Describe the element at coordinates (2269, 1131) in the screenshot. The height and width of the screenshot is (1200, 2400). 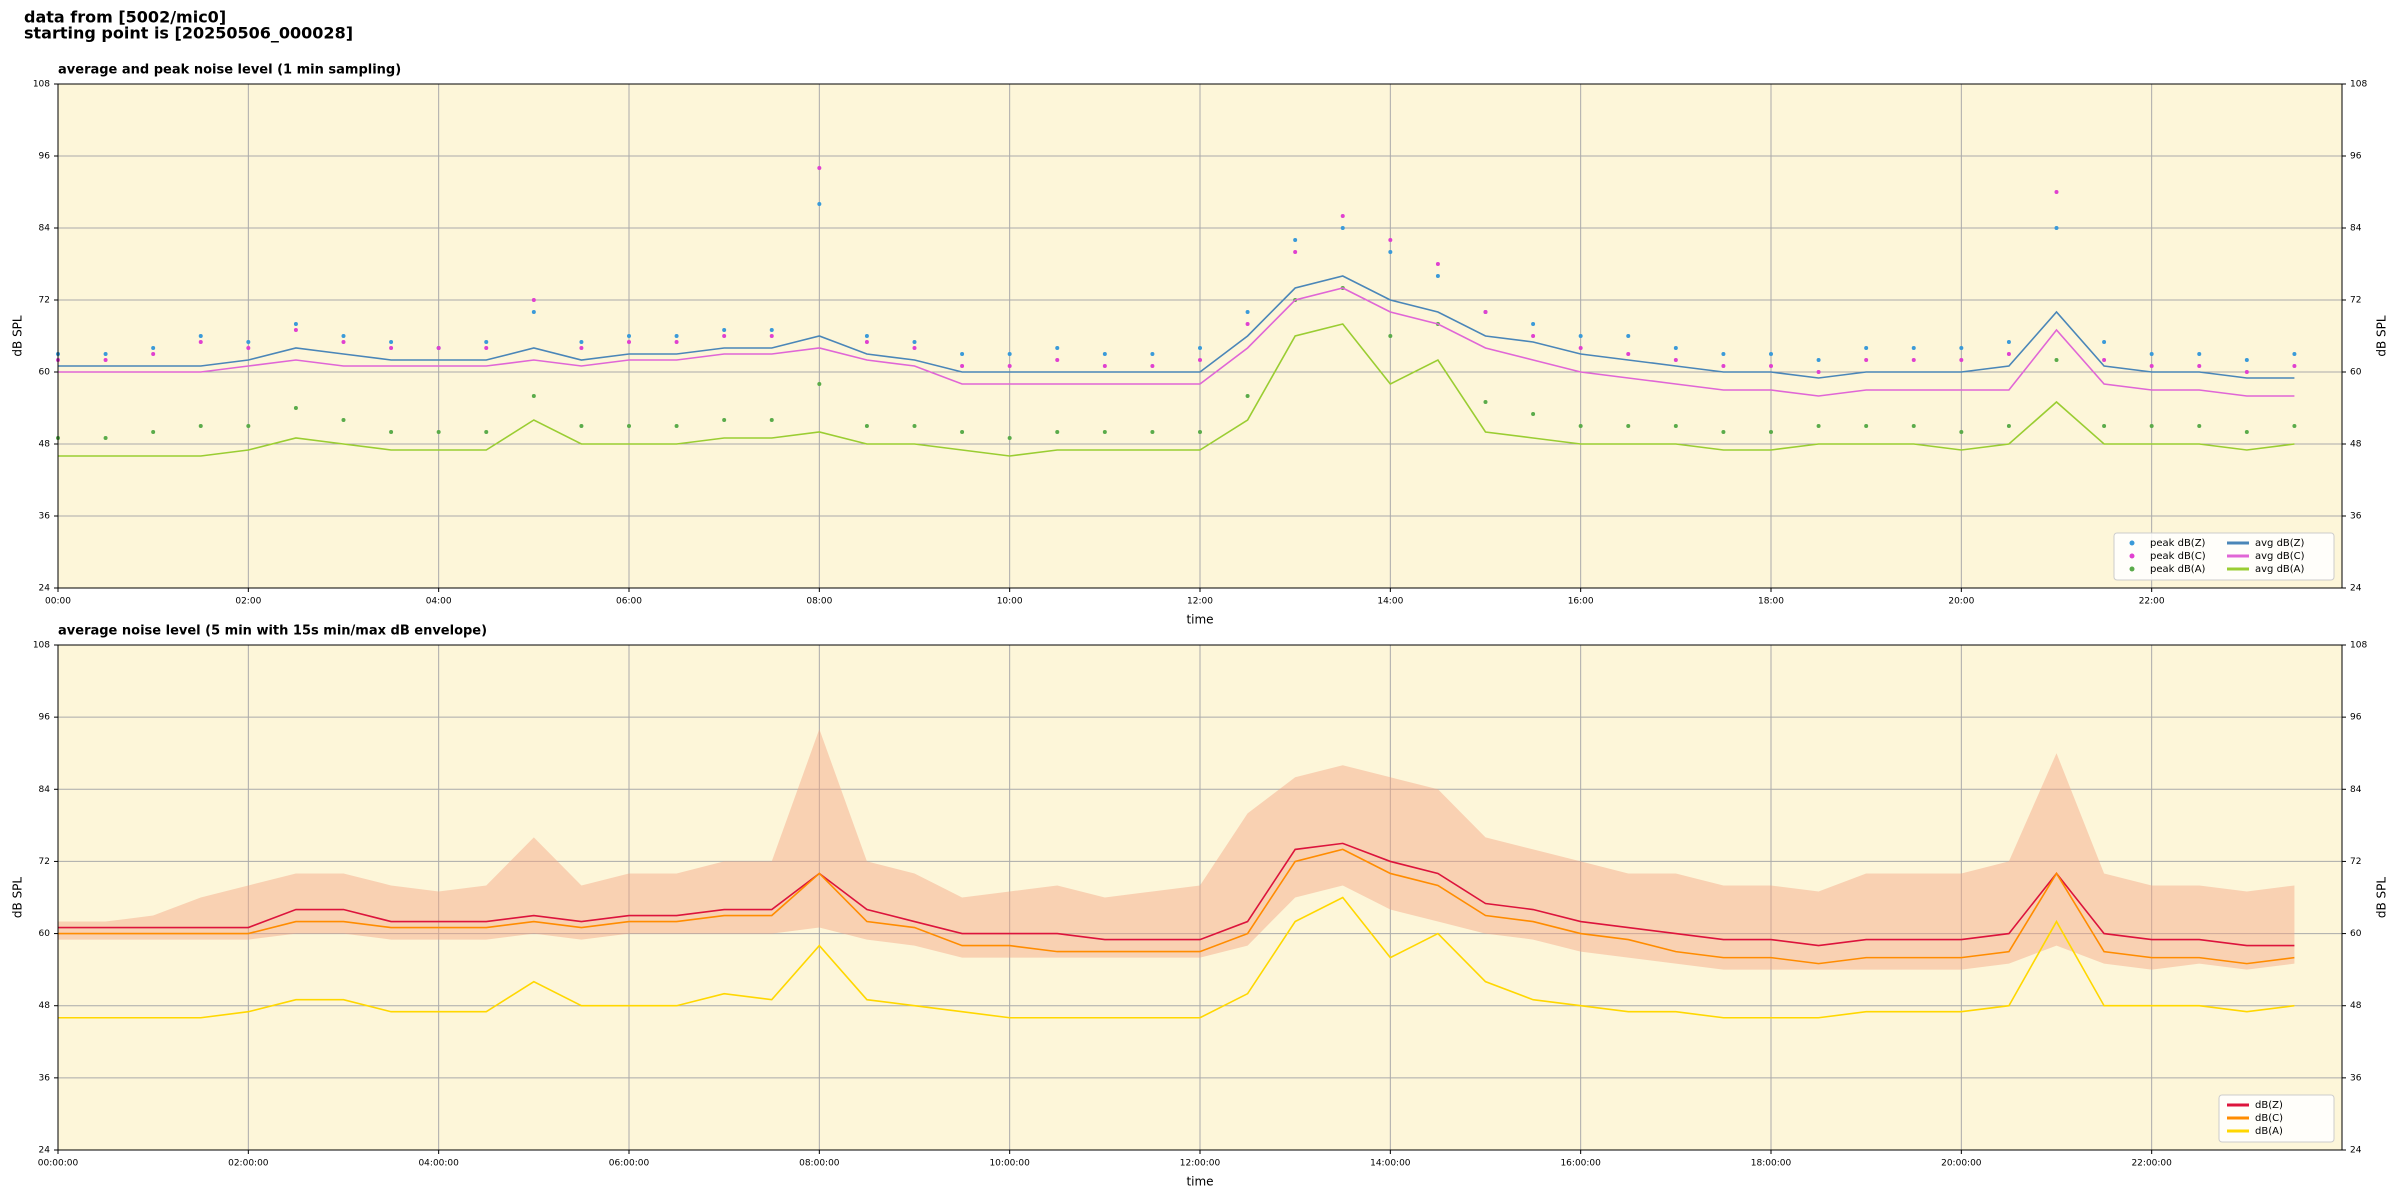
I see `legend-label: dB(A)` at that location.